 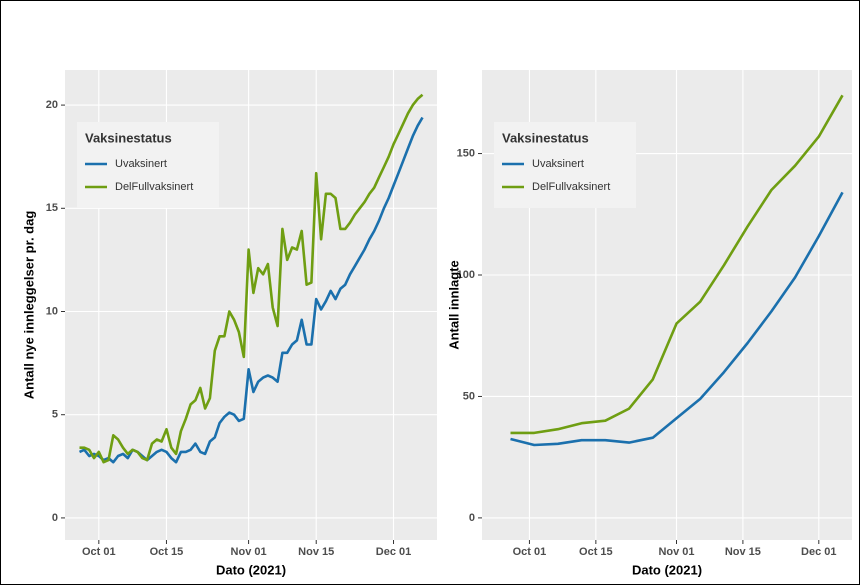 What do you see at coordinates (466, 275) in the screenshot?
I see `y-tick-label: 100` at bounding box center [466, 275].